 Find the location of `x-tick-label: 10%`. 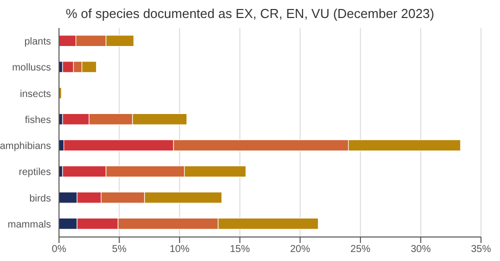

x-tick-label: 10% is located at coordinates (180, 250).